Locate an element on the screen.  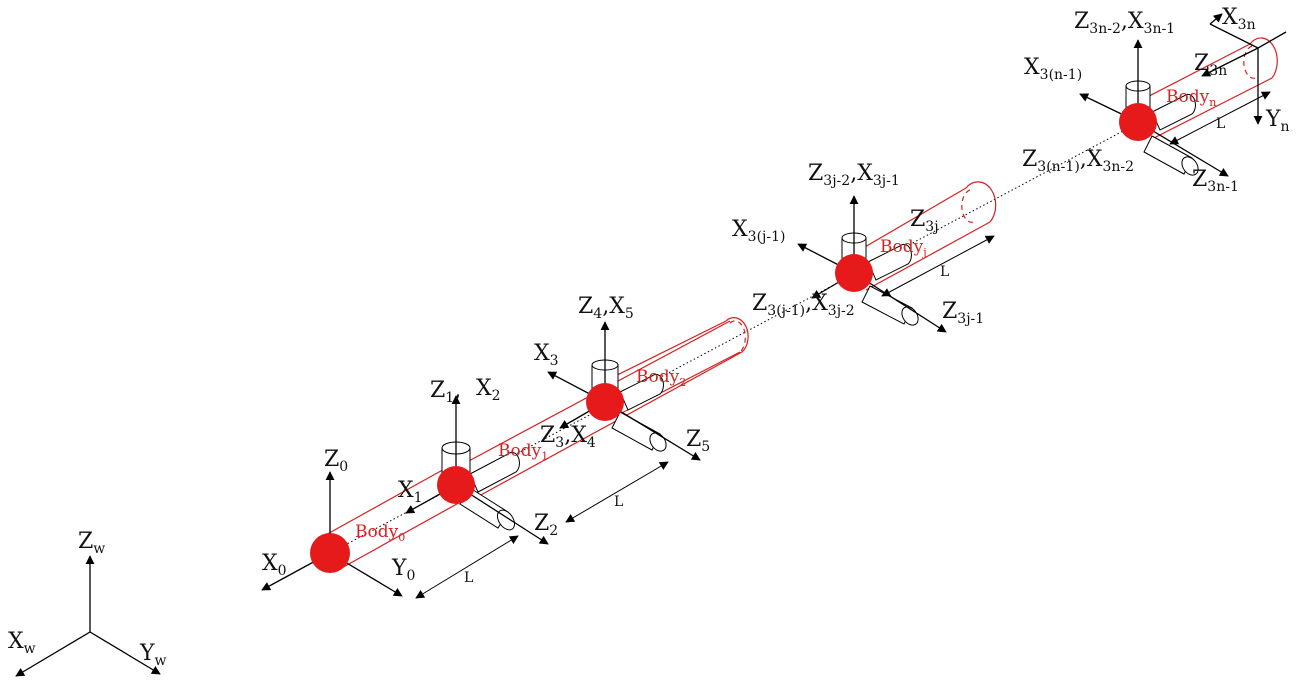
body0-y-label: Y0 is located at coordinates (403, 570).